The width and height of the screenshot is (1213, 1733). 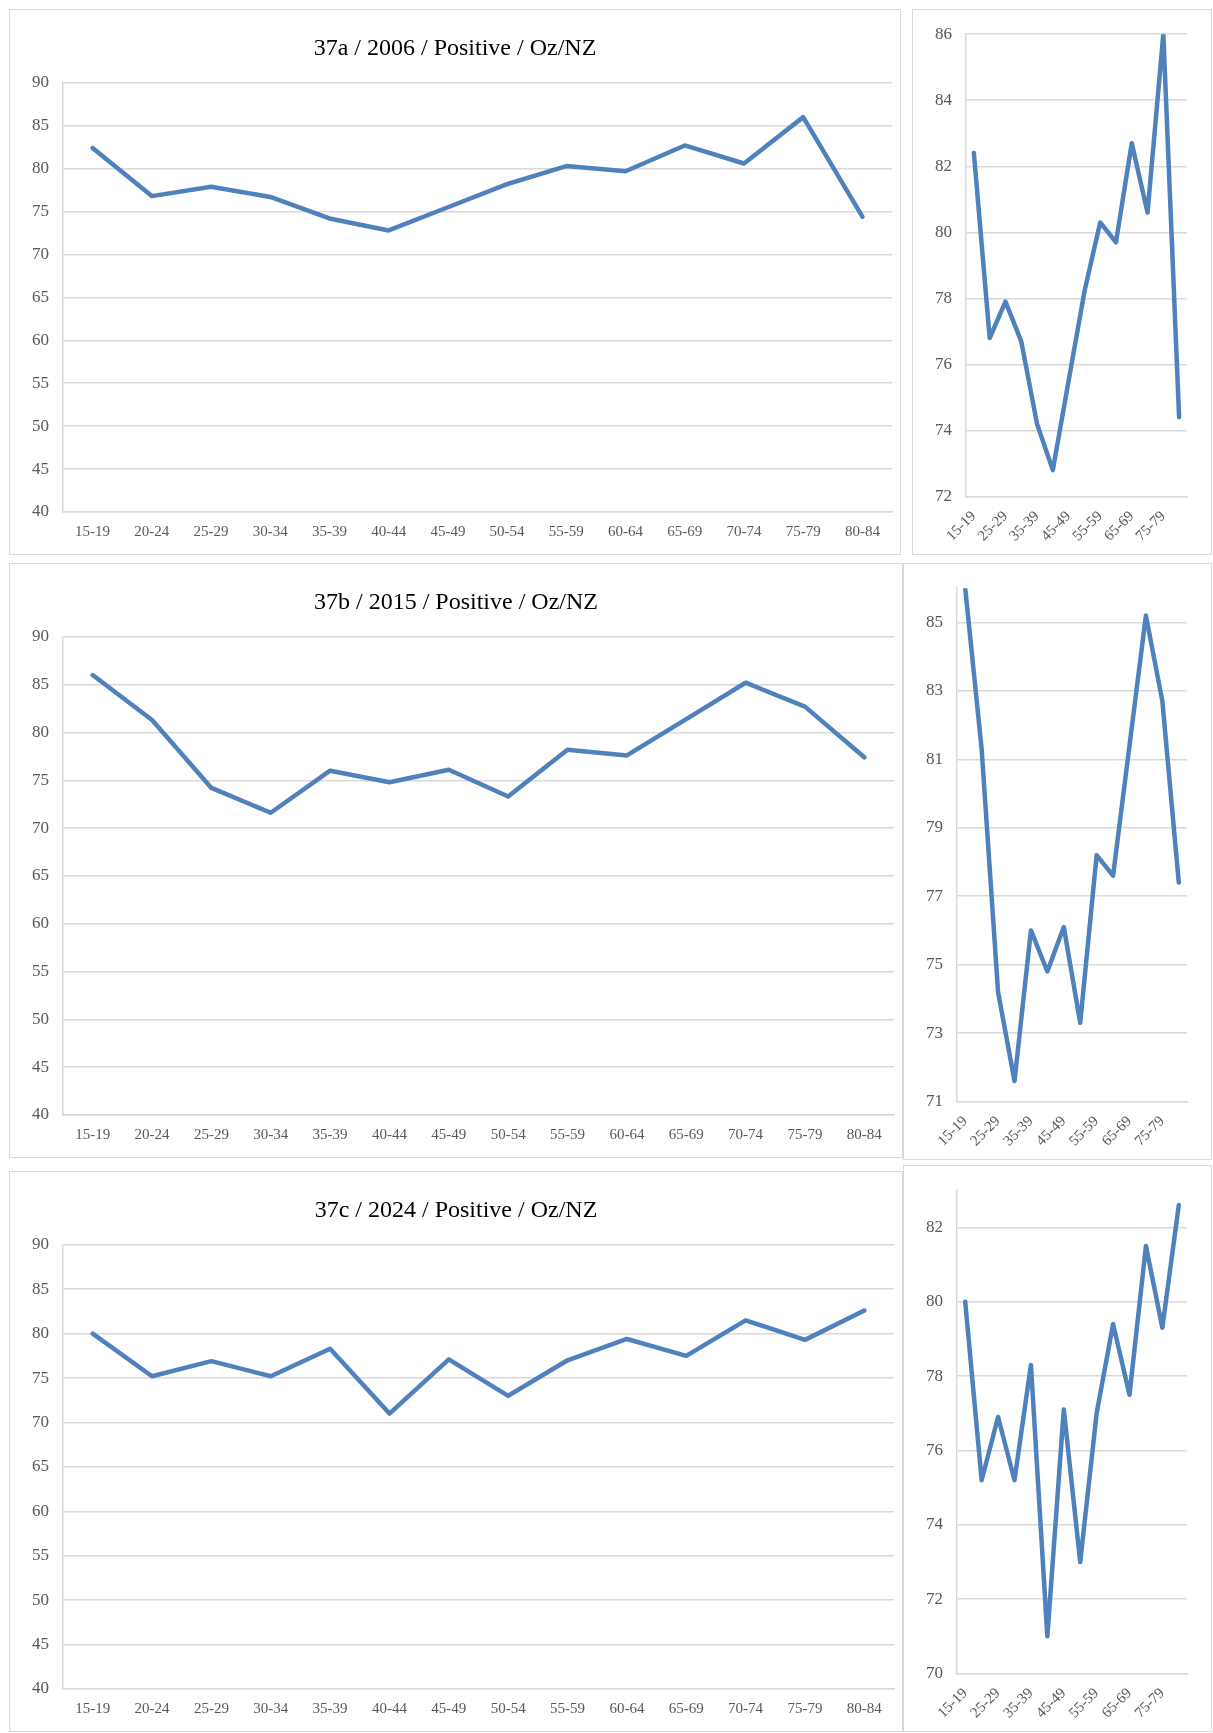 What do you see at coordinates (456, 600) in the screenshot?
I see `chart-title: 37b / 2015 / Positive / Oz/NZ` at bounding box center [456, 600].